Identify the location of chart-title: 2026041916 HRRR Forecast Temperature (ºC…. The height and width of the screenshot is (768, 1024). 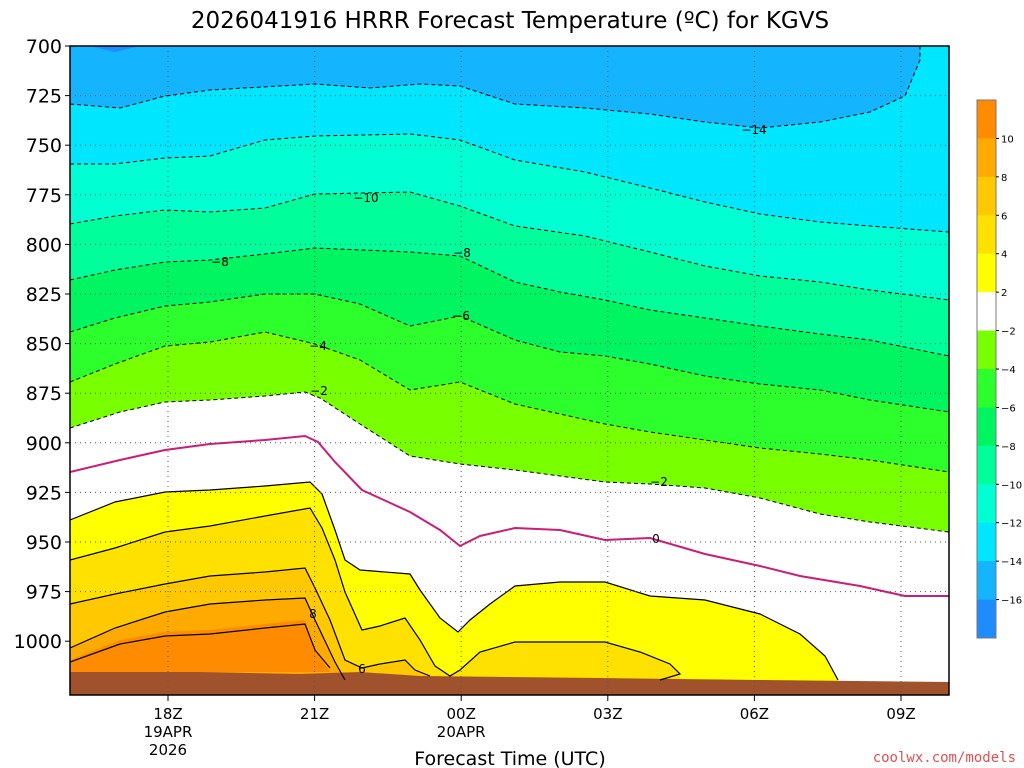
(510, 21).